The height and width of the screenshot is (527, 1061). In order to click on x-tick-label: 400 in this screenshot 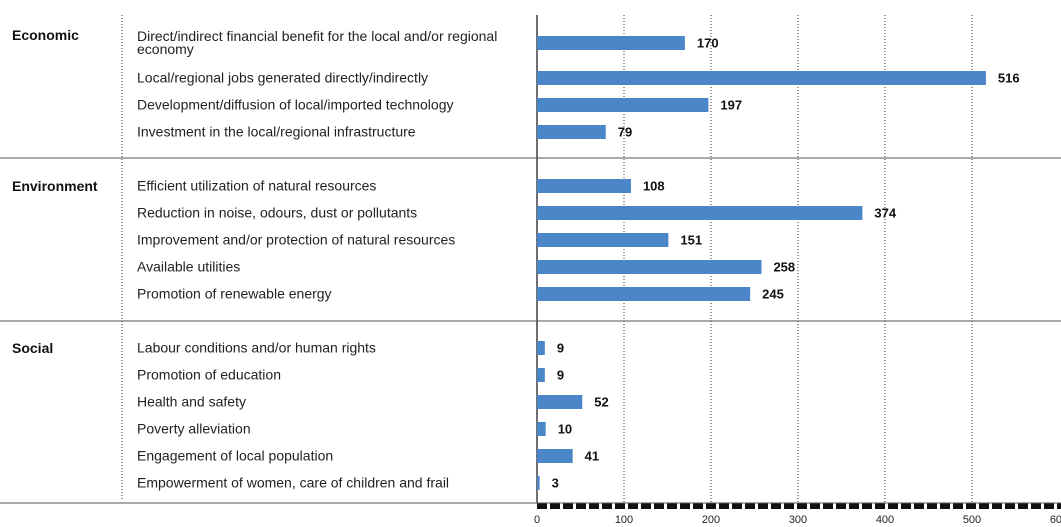, I will do `click(885, 520)`.